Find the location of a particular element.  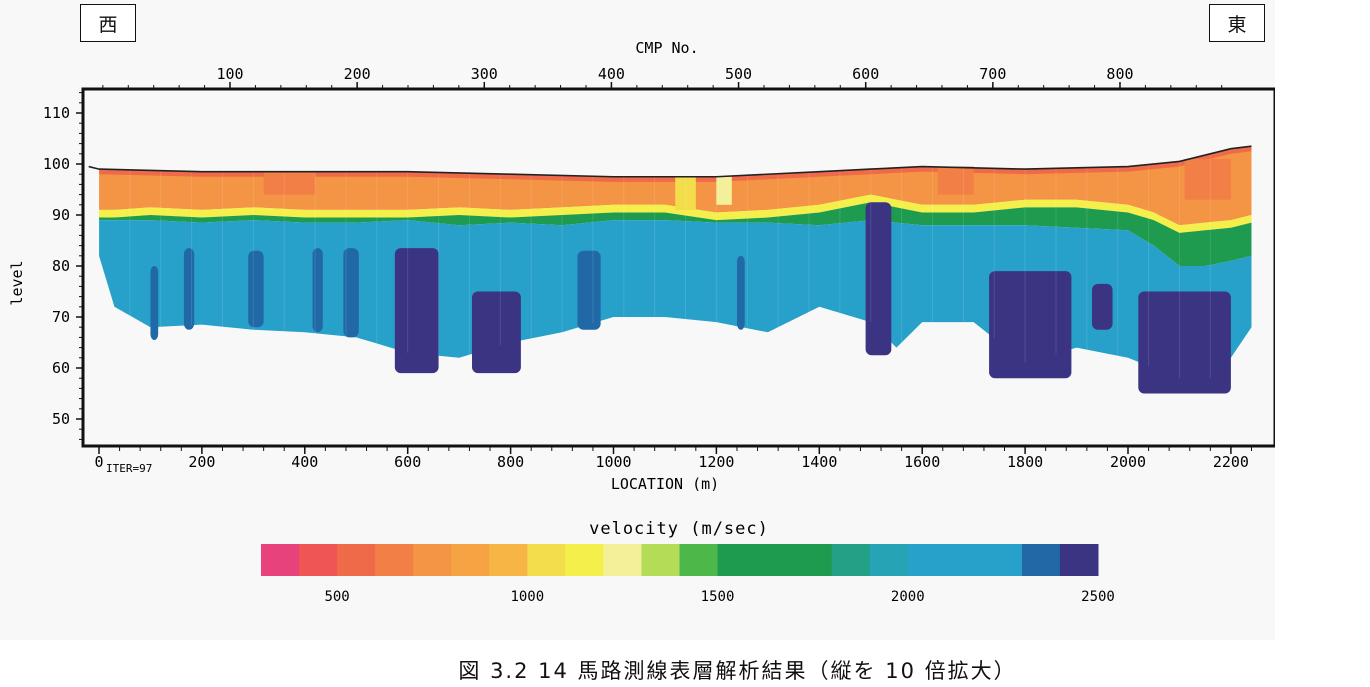

y-tick-label: 90 is located at coordinates (61, 215).